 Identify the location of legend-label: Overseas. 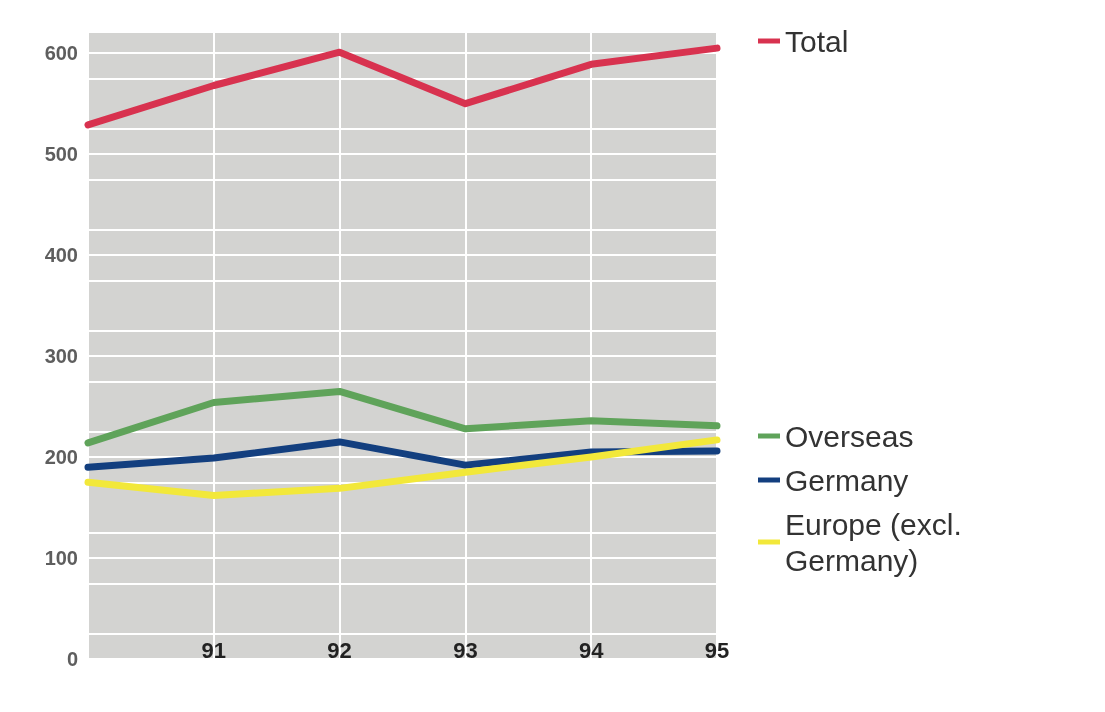
(849, 436).